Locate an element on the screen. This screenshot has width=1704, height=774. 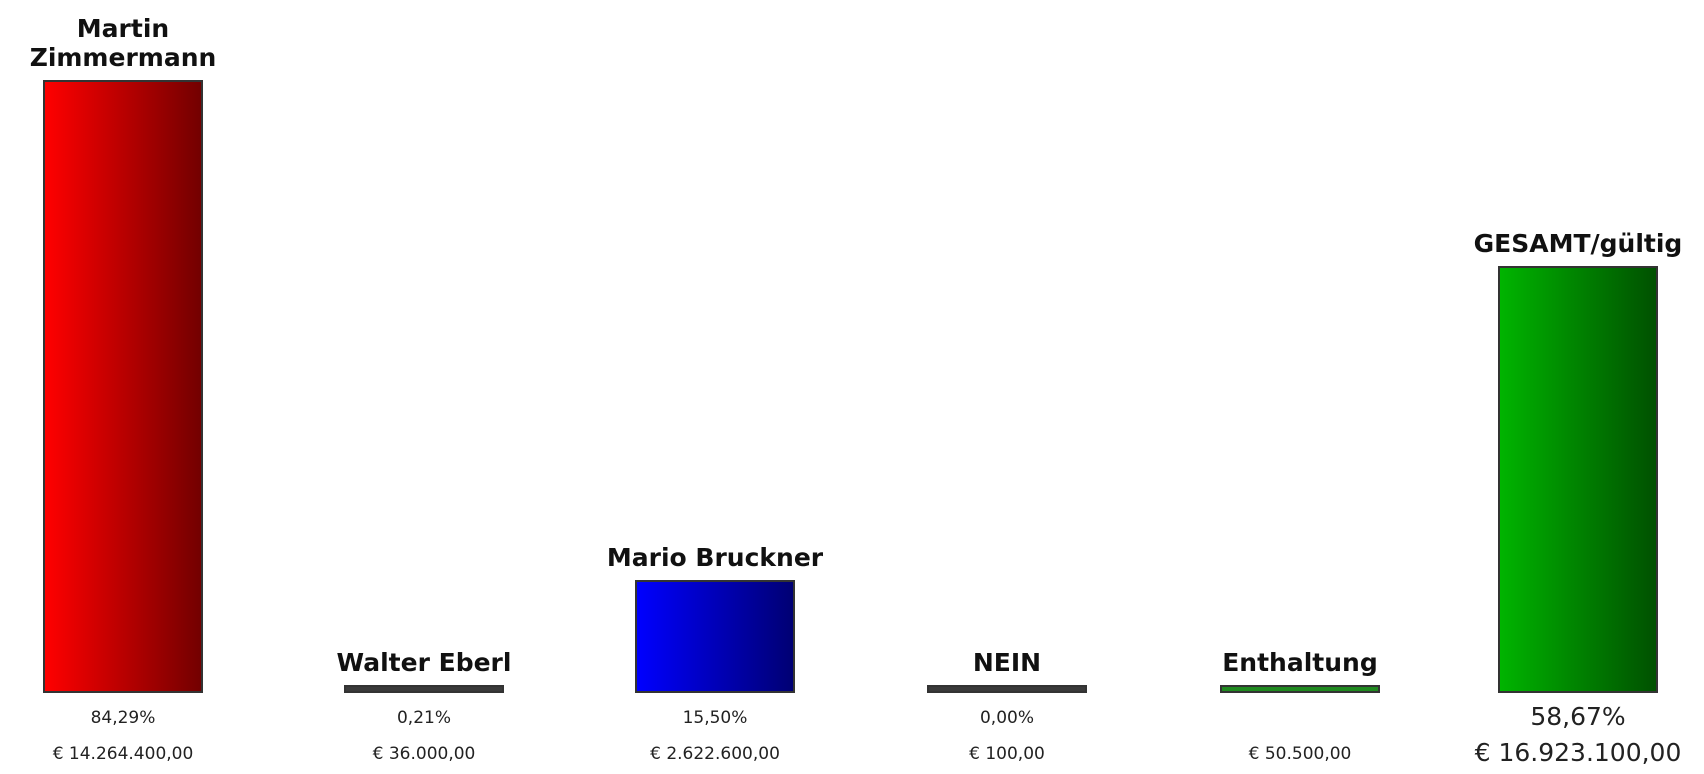
amount-label: € 14.264.400,00 is located at coordinates (123, 754).